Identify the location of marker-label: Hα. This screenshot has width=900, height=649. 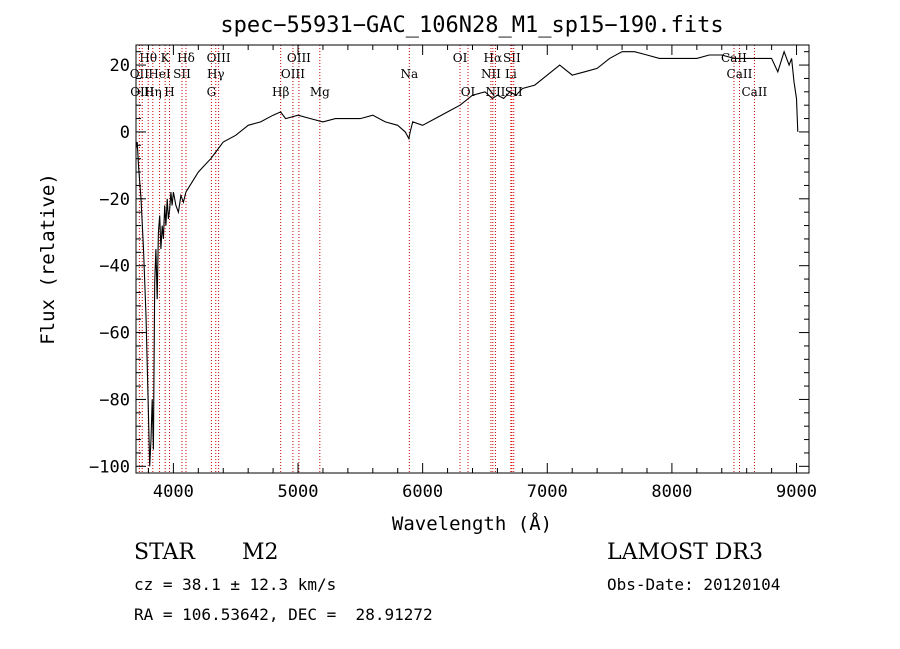
(493, 58).